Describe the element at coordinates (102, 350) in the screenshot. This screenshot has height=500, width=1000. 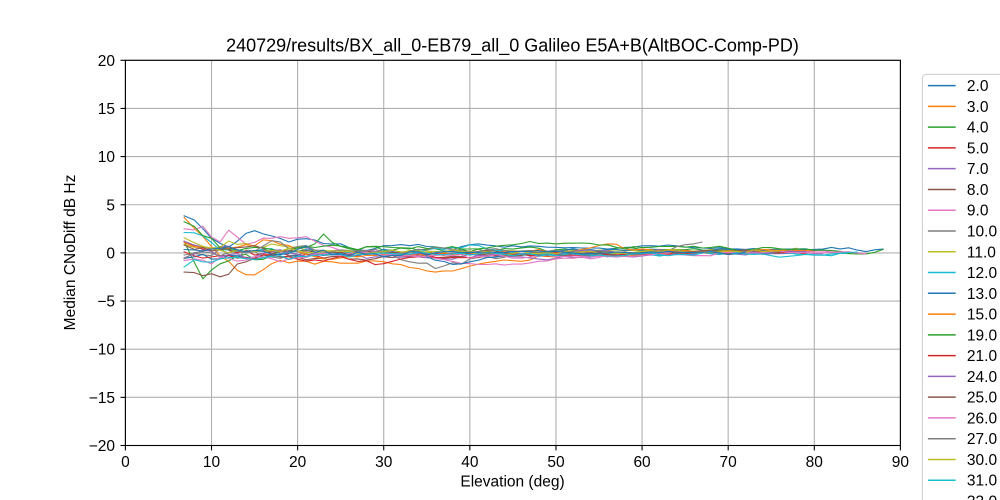
I see `svg-text: −10` at that location.